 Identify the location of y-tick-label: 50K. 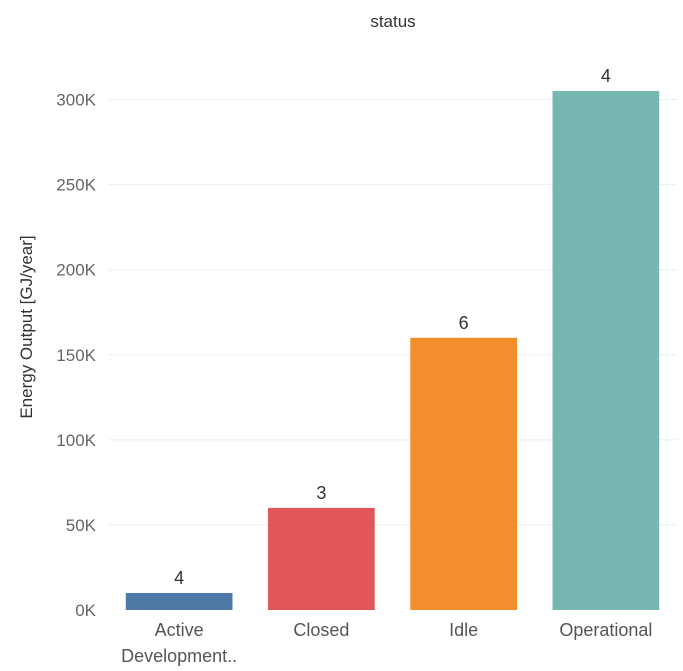
(81, 525).